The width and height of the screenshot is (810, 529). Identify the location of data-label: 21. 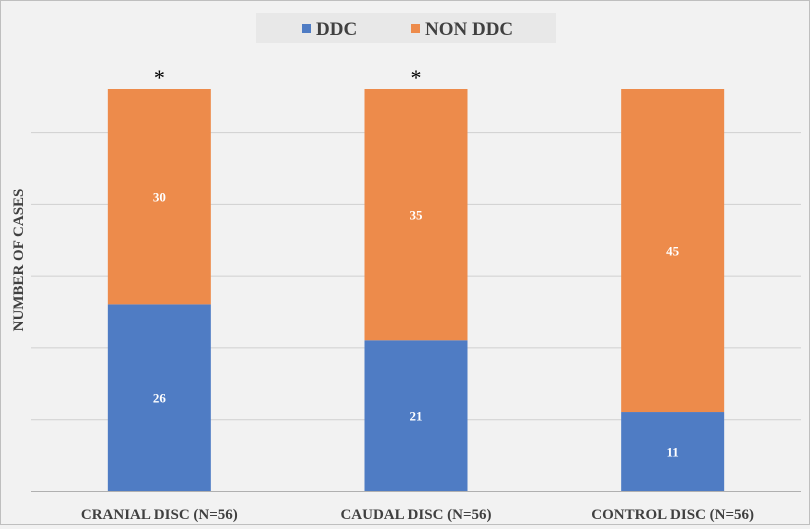
(416, 416).